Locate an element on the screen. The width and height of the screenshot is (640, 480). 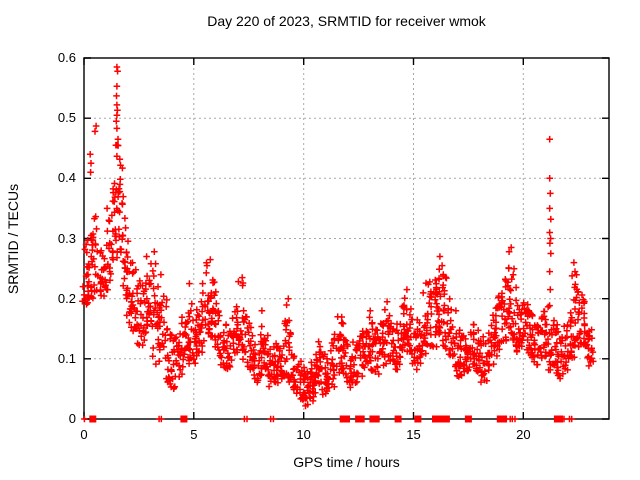
y-tick-label: 0.6 is located at coordinates (66, 57).